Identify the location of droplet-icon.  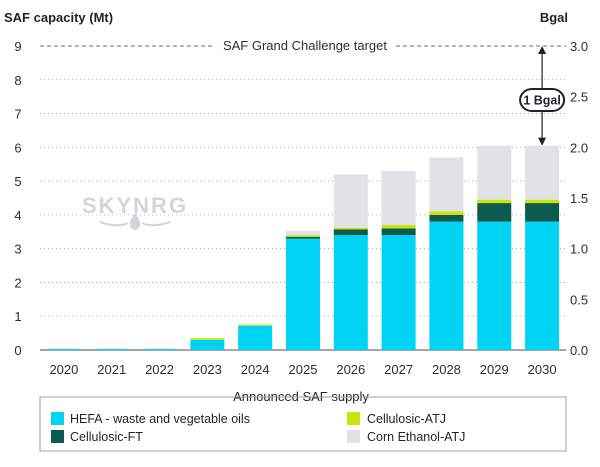
(135, 221).